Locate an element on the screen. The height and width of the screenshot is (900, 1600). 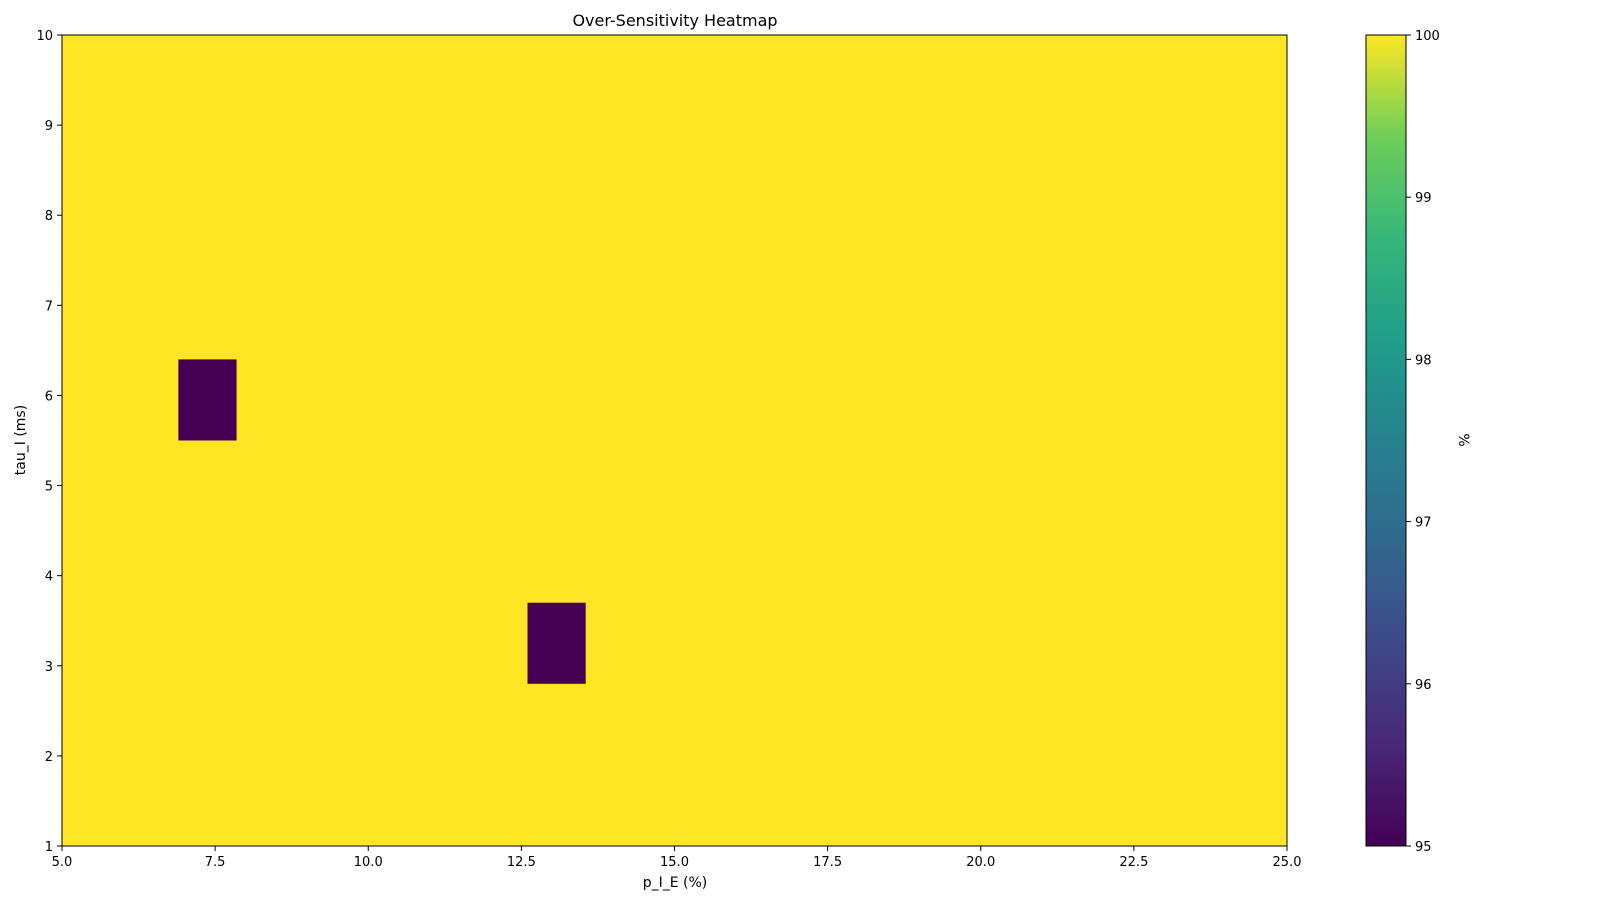
colorbar-frame is located at coordinates (1386, 440).